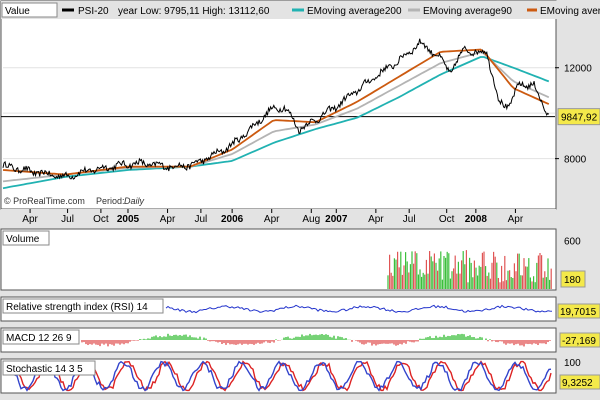 The width and height of the screenshot is (600, 405). What do you see at coordinates (340, 340) in the screenshot?
I see `macd-bars: -27,169` at bounding box center [340, 340].